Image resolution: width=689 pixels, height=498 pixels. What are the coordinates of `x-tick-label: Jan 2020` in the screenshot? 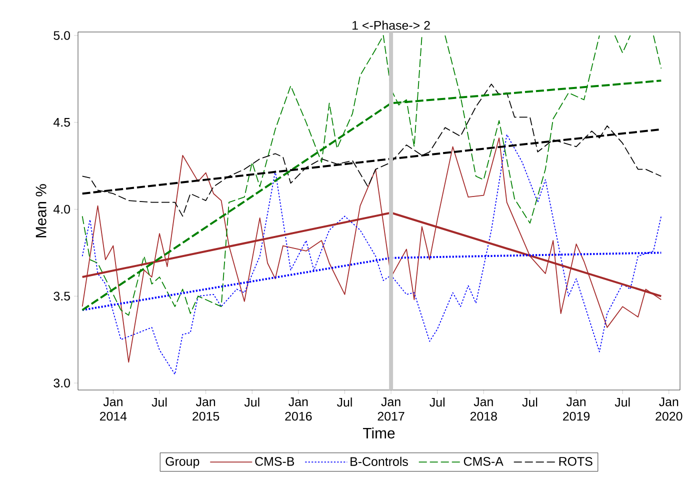 It's located at (669, 409).